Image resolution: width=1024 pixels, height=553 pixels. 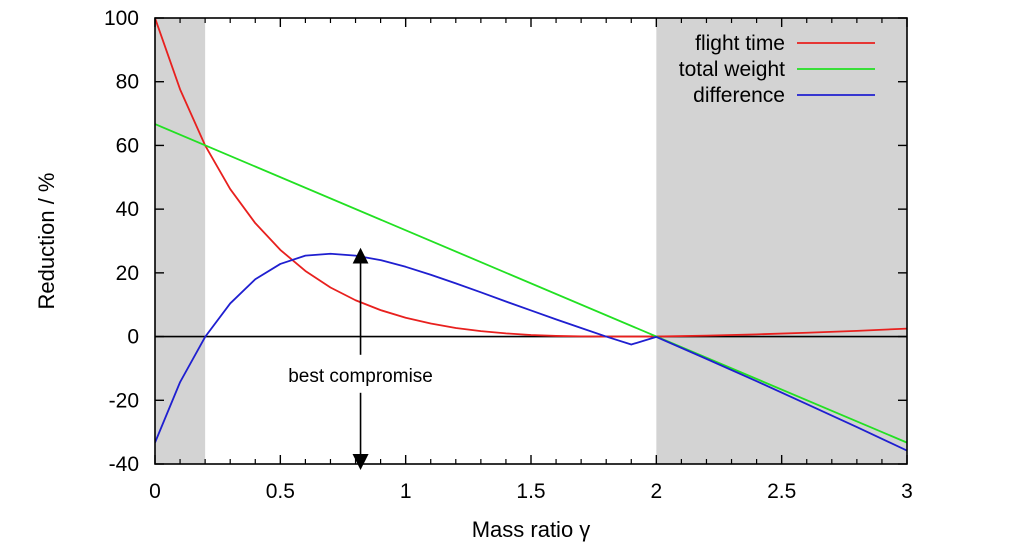 I want to click on x-tick-label: 1, so click(x=406, y=491).